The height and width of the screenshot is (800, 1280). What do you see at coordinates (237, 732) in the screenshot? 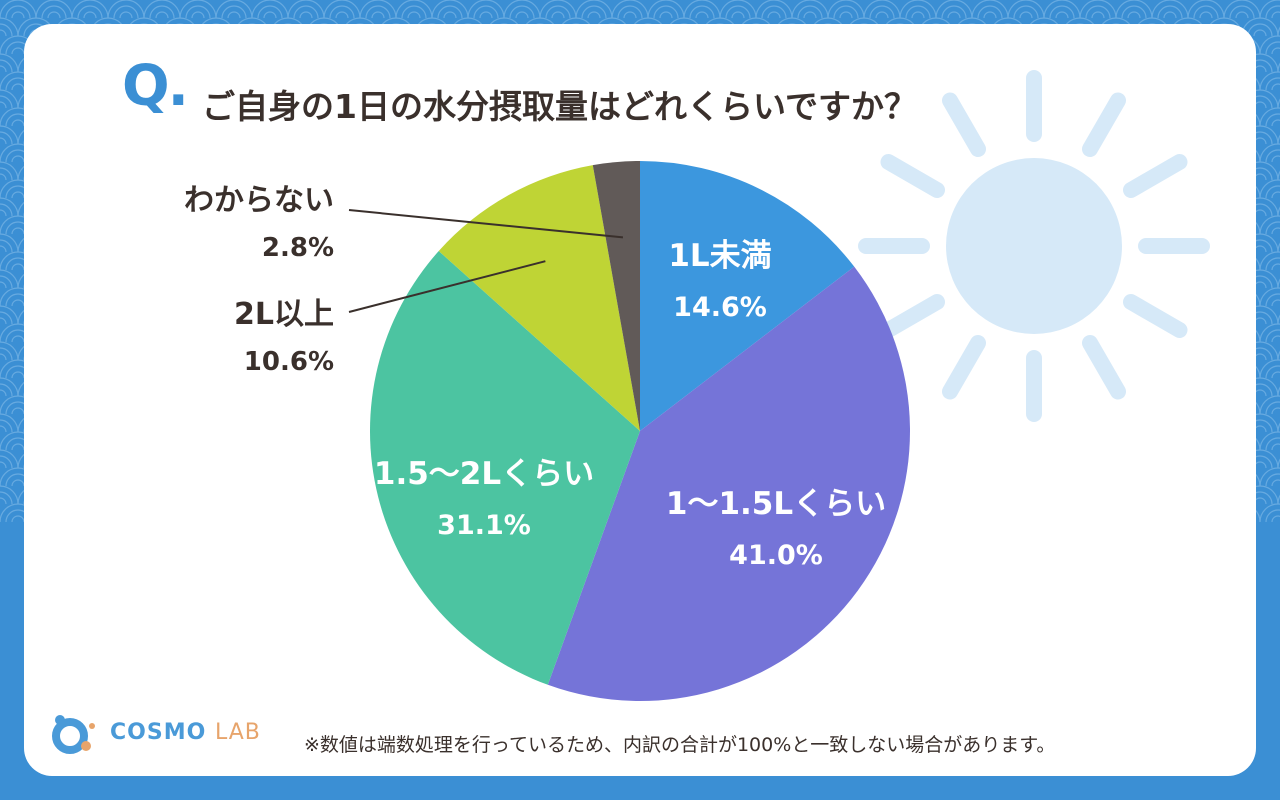
I see `logo-suffix: LAB` at bounding box center [237, 732].